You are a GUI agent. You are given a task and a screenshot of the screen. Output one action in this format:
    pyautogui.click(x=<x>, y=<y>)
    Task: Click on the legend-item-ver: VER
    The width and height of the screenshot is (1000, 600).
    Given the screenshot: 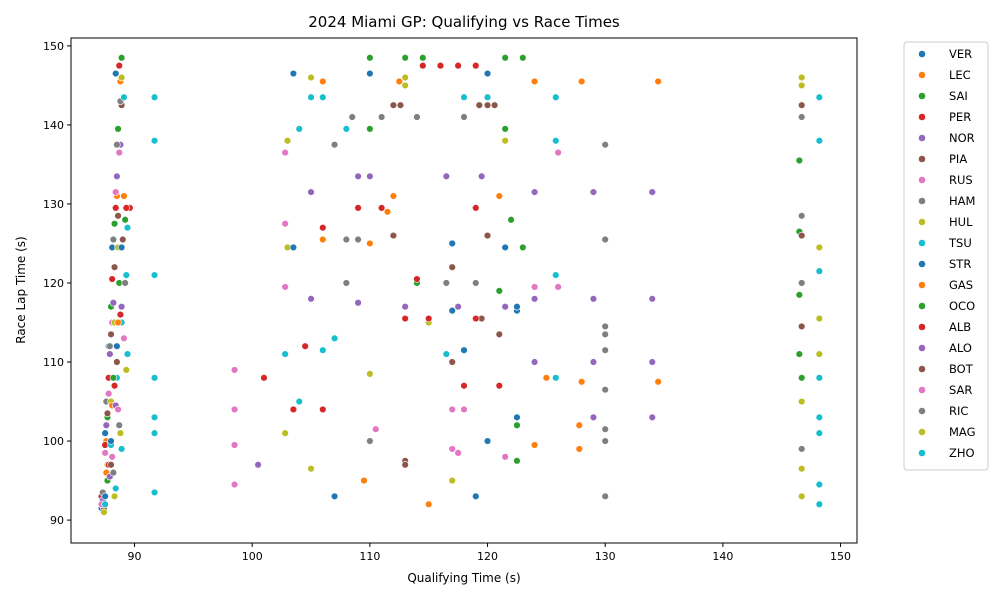 What is the action you would take?
    pyautogui.click(x=945, y=54)
    